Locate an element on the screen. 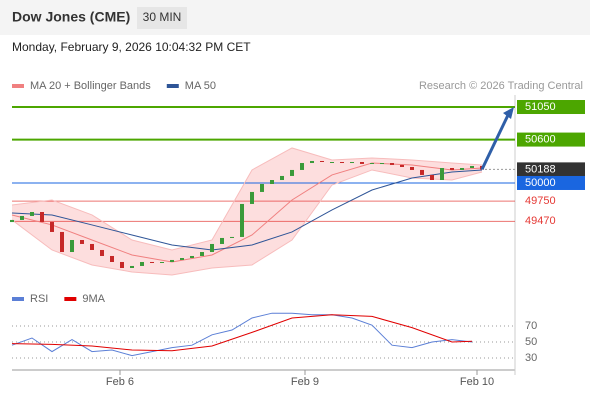 The image size is (590, 400). x-tick-label: Feb 10 is located at coordinates (477, 382).